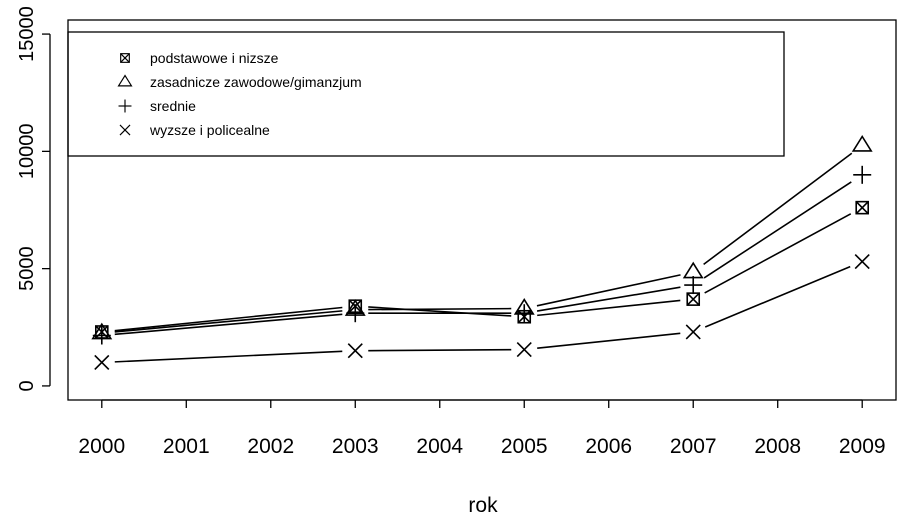  I want to click on x-axis-label: rok, so click(483, 505).